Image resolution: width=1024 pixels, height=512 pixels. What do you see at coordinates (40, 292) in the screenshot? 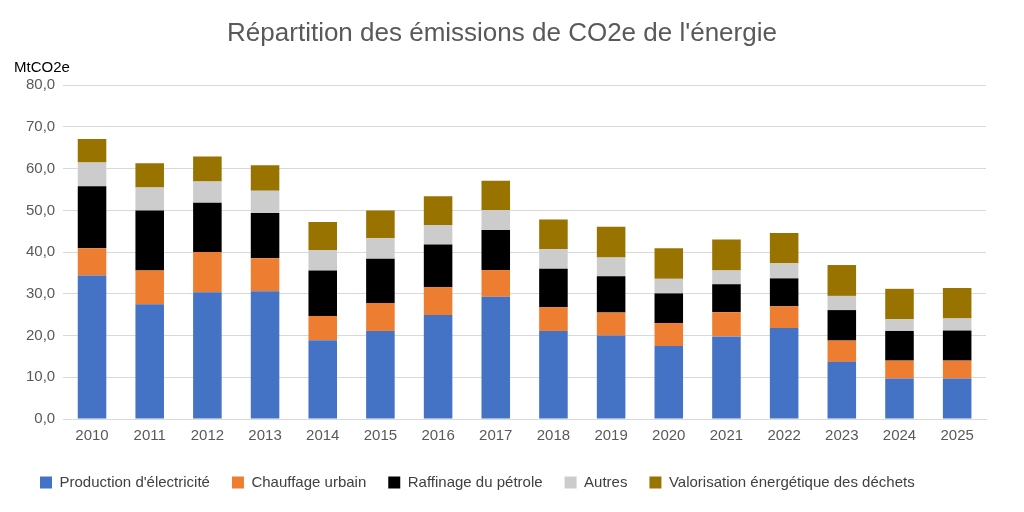
I see `y-tick-label: 30,0` at bounding box center [40, 292].